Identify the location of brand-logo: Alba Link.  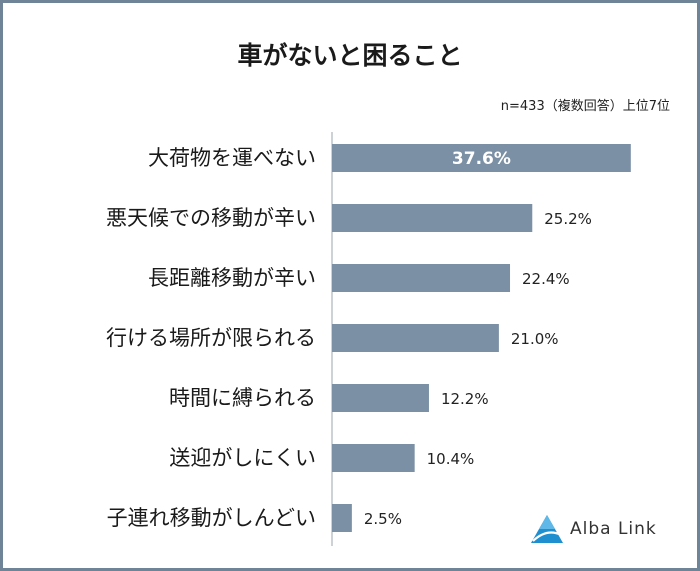
(593, 529).